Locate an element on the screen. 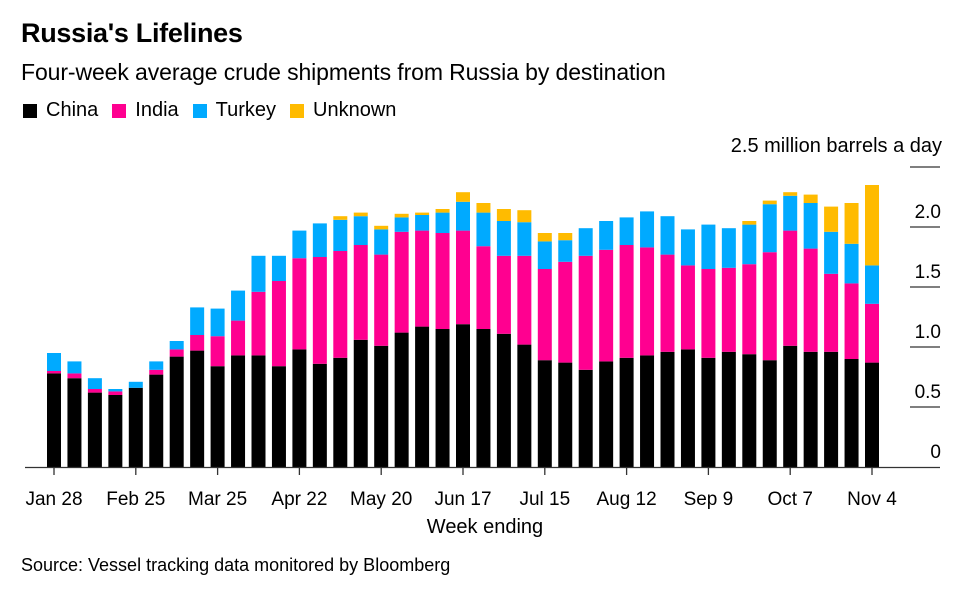 This screenshot has height=606, width=965. y-tick-label: 0 is located at coordinates (935, 452).